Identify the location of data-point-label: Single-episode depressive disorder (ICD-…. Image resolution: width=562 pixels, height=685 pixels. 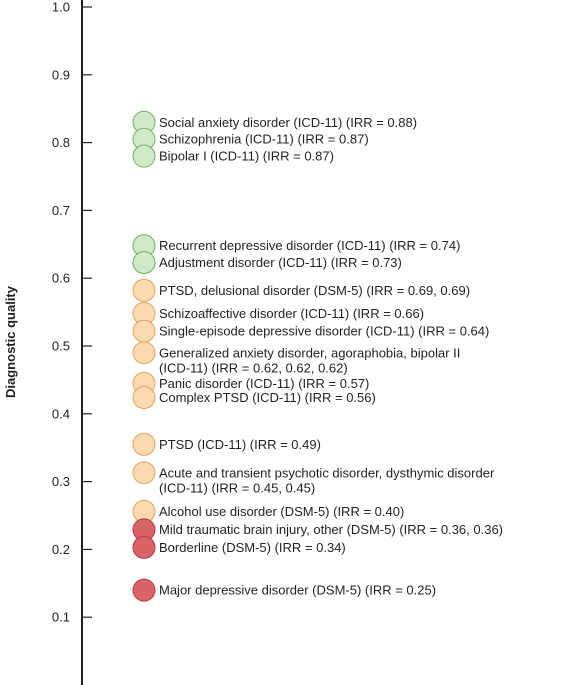
(324, 331).